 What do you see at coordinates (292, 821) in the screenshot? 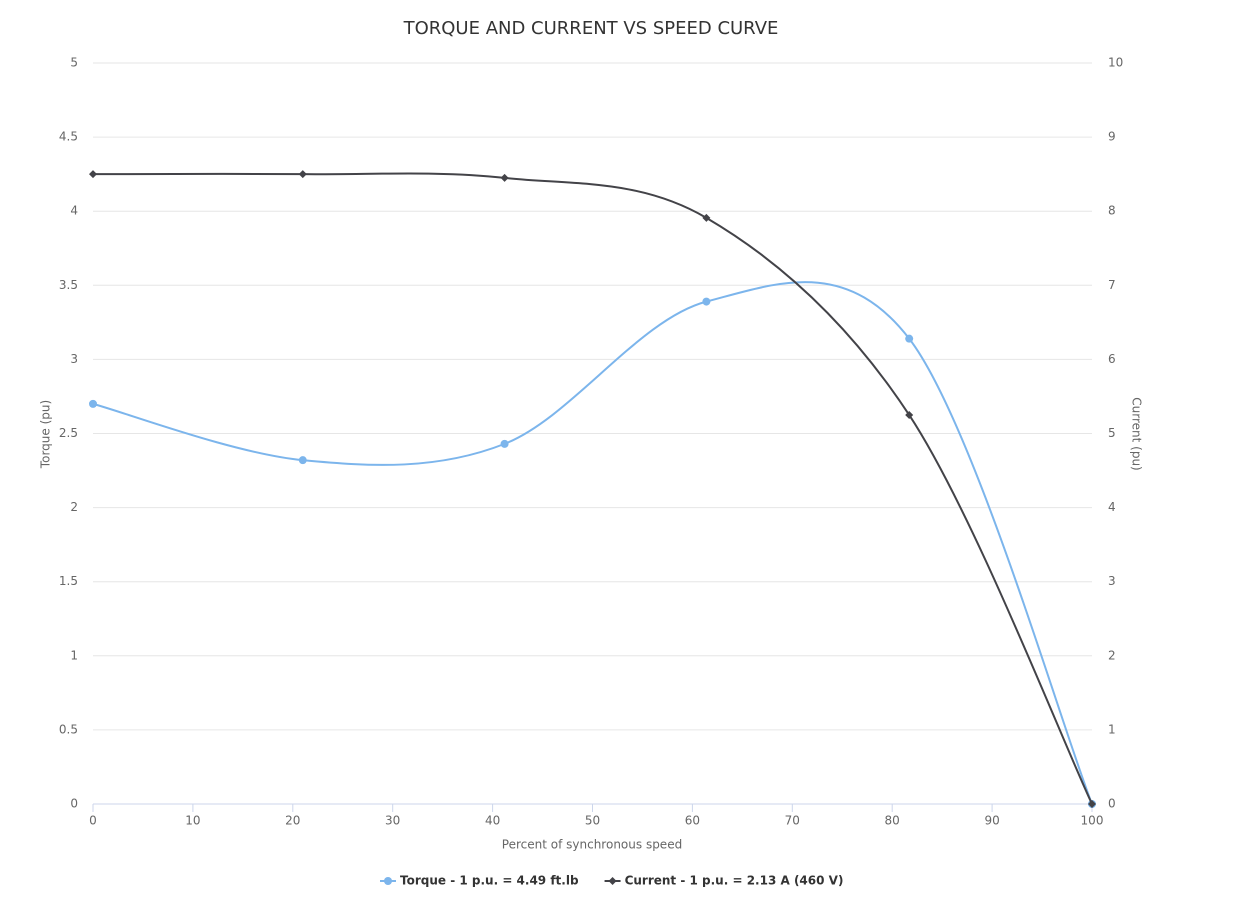
I see `x-tick-label: 20` at bounding box center [292, 821].